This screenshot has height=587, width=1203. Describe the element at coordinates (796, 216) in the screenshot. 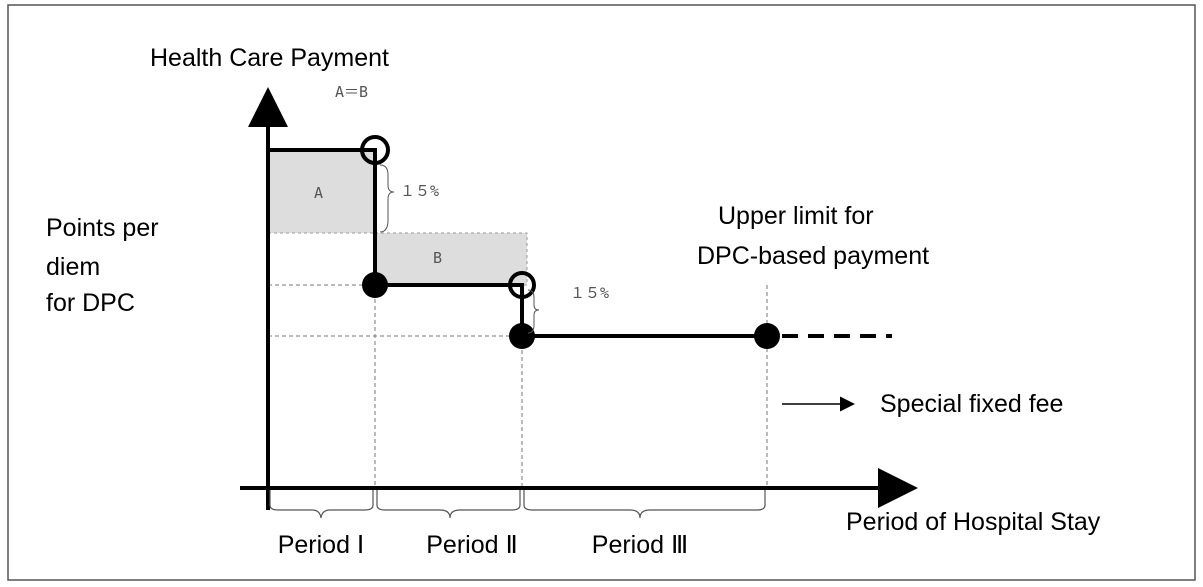

I see `upper-limit-label: Upper limit for` at that location.